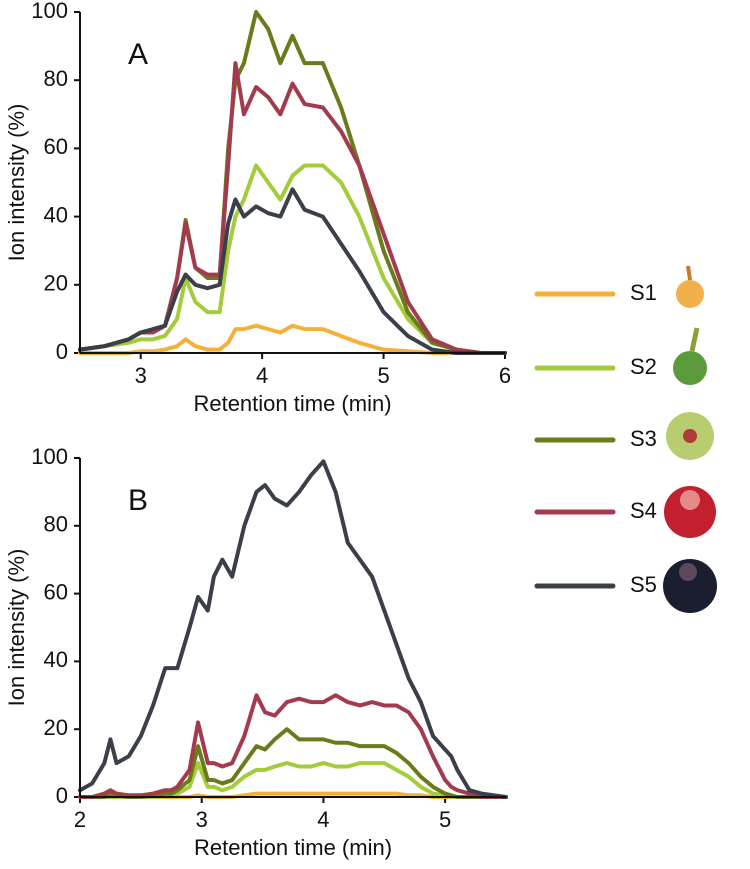  Describe the element at coordinates (505, 375) in the screenshot. I see `x-tick-label: 6` at that location.